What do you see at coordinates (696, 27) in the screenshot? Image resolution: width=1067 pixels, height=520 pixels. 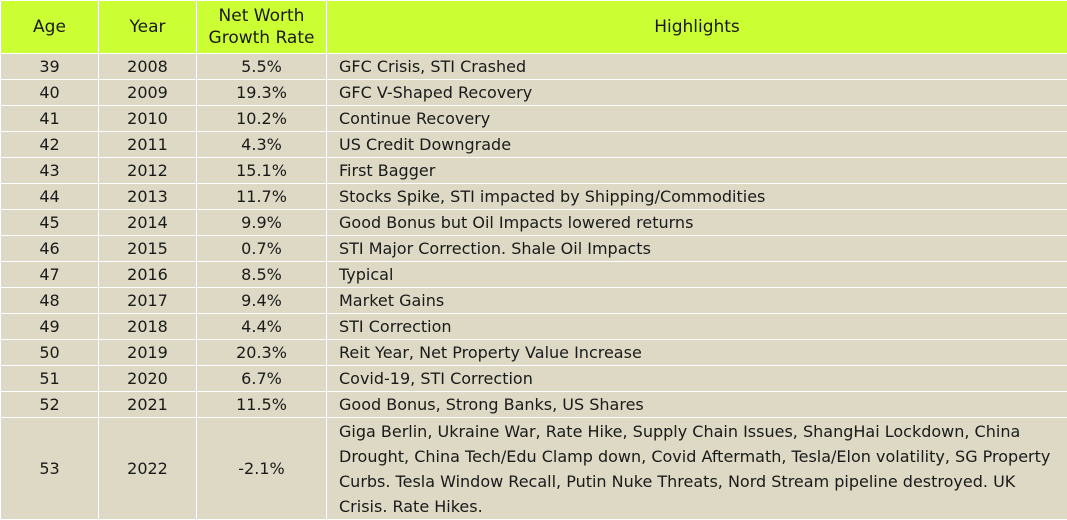 I see `header-highlights: Highlights` at bounding box center [696, 27].